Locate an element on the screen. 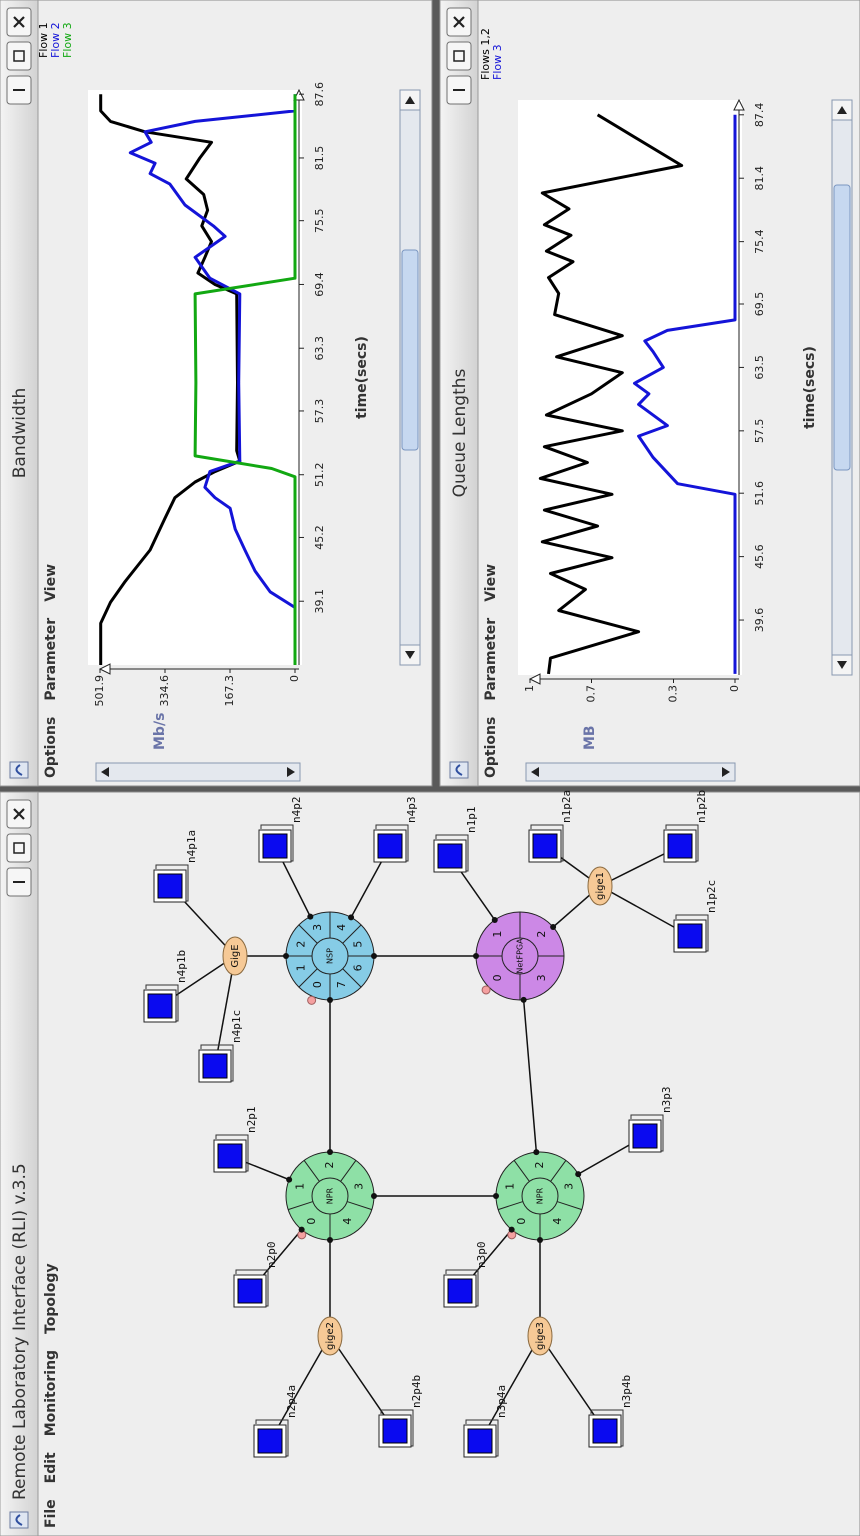  x-axis-arrow is located at coordinates (739, 104).